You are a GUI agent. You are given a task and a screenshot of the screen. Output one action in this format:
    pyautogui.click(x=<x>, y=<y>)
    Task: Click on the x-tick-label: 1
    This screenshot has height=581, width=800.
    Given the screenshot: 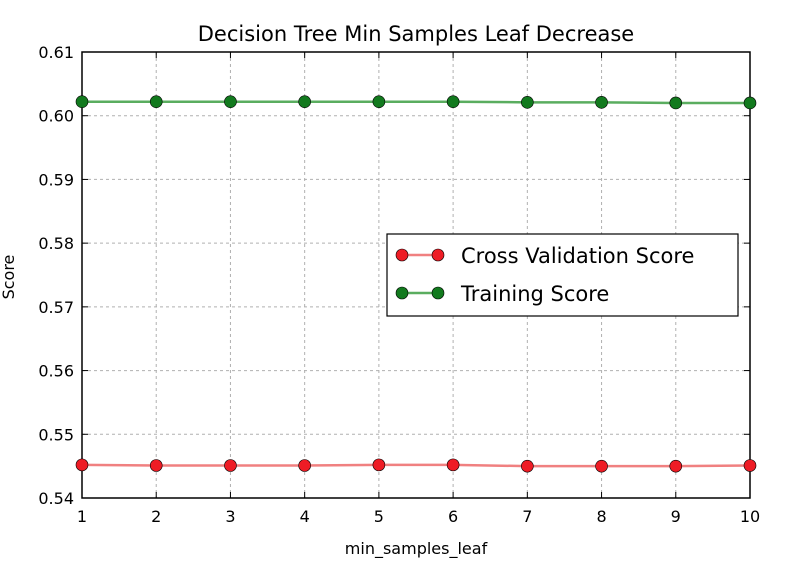 What is the action you would take?
    pyautogui.click(x=82, y=516)
    